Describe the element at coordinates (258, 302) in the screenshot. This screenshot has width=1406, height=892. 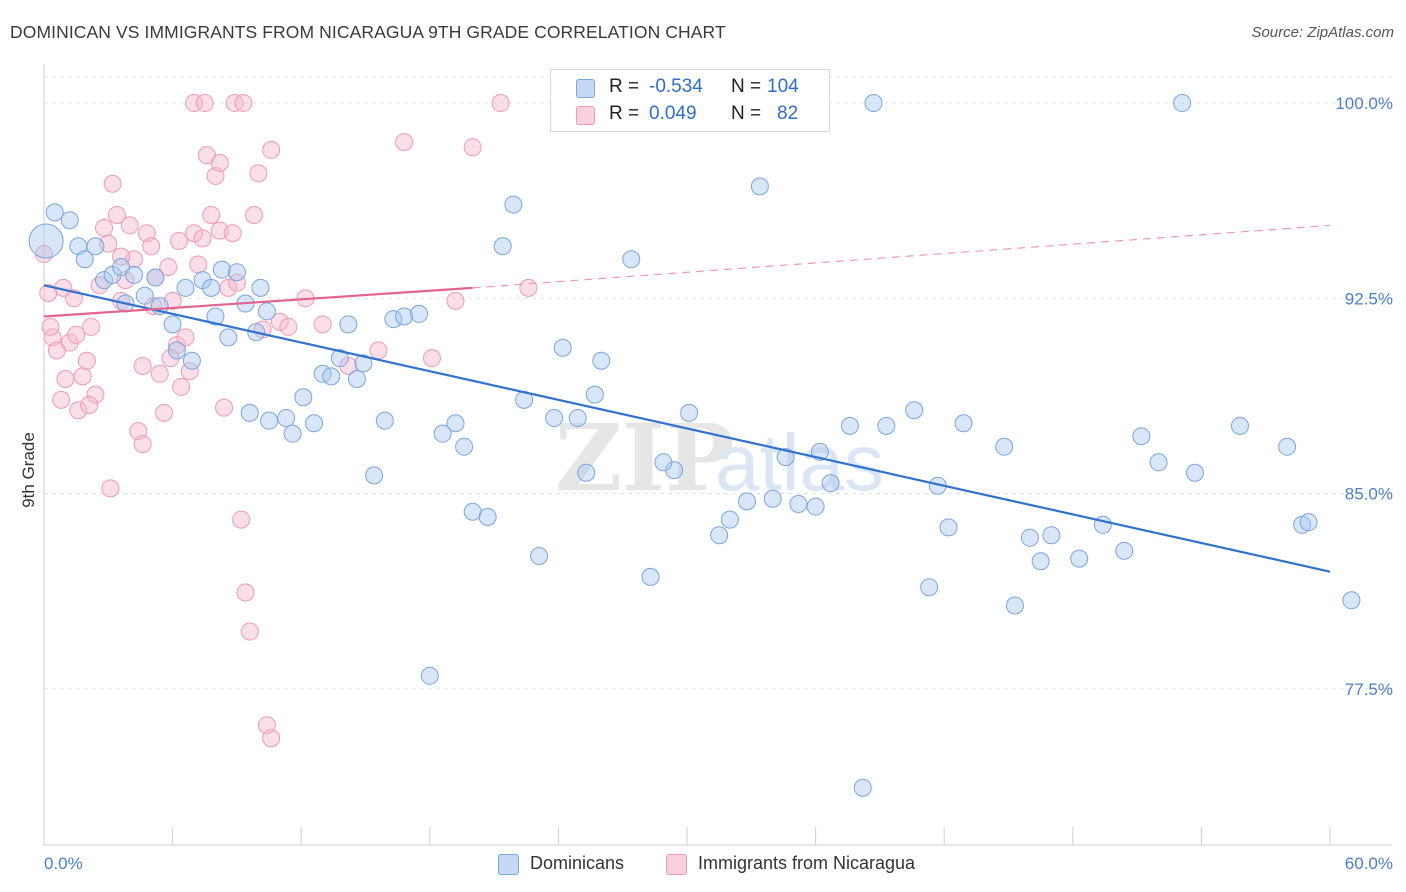
I see `nicaragua-trend-line` at that location.